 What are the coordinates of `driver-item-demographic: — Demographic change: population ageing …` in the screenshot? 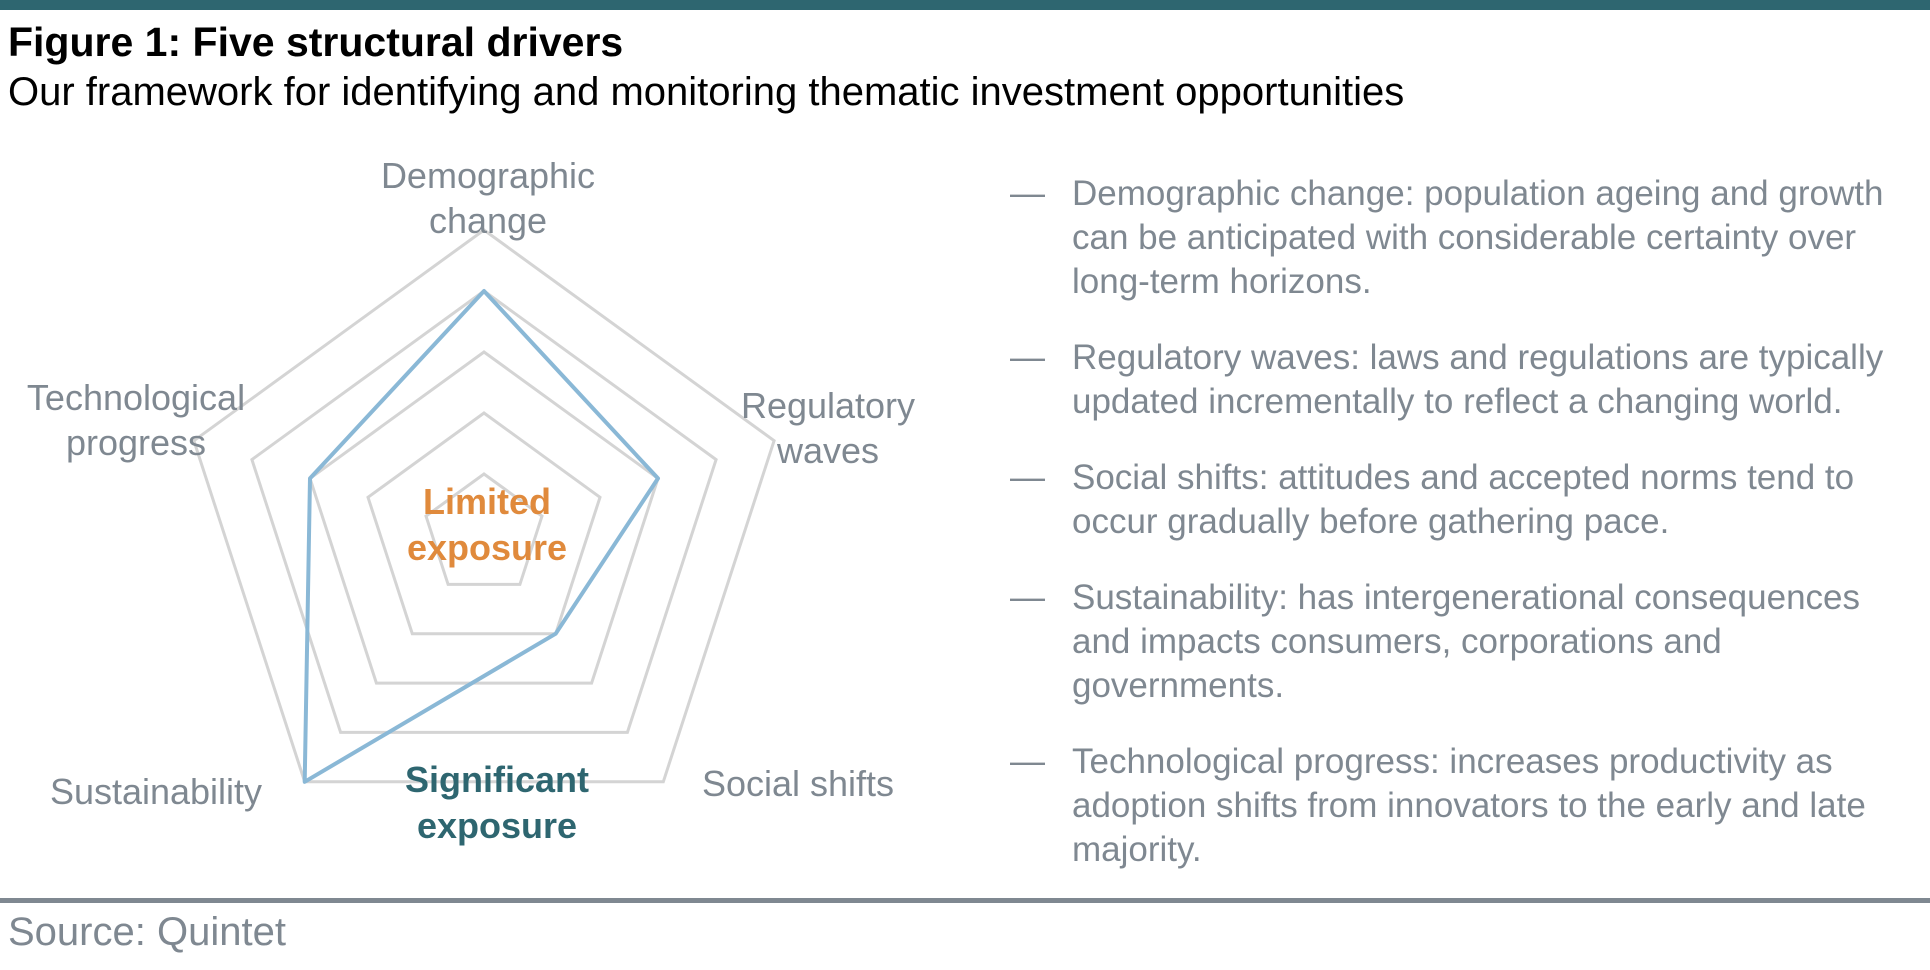 It's located at (1465, 238).